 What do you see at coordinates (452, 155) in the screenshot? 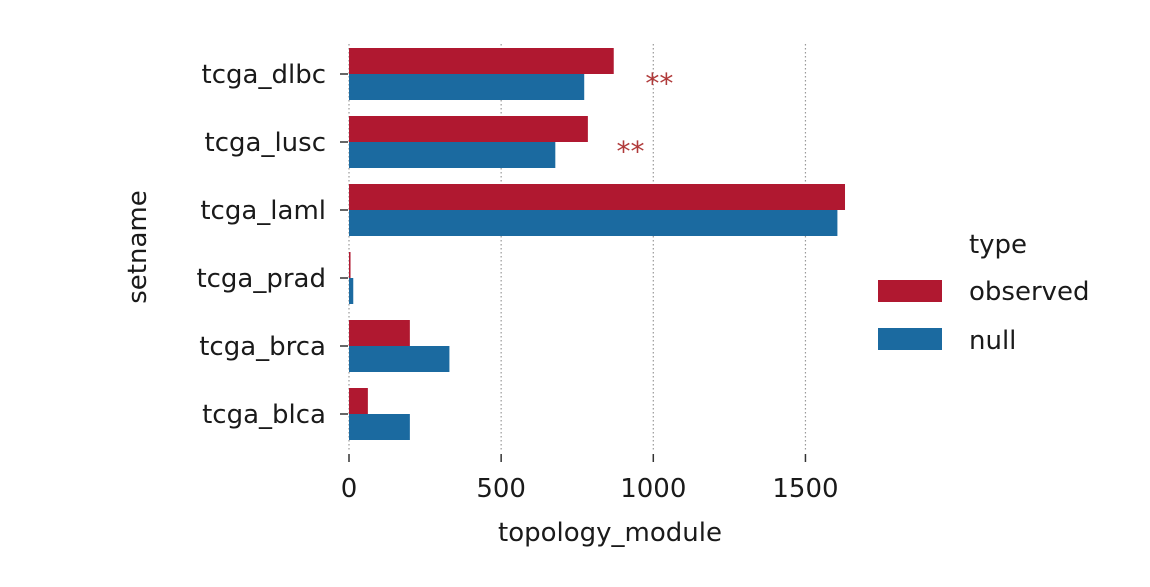
I see `bar-tcga_lusc-null` at bounding box center [452, 155].